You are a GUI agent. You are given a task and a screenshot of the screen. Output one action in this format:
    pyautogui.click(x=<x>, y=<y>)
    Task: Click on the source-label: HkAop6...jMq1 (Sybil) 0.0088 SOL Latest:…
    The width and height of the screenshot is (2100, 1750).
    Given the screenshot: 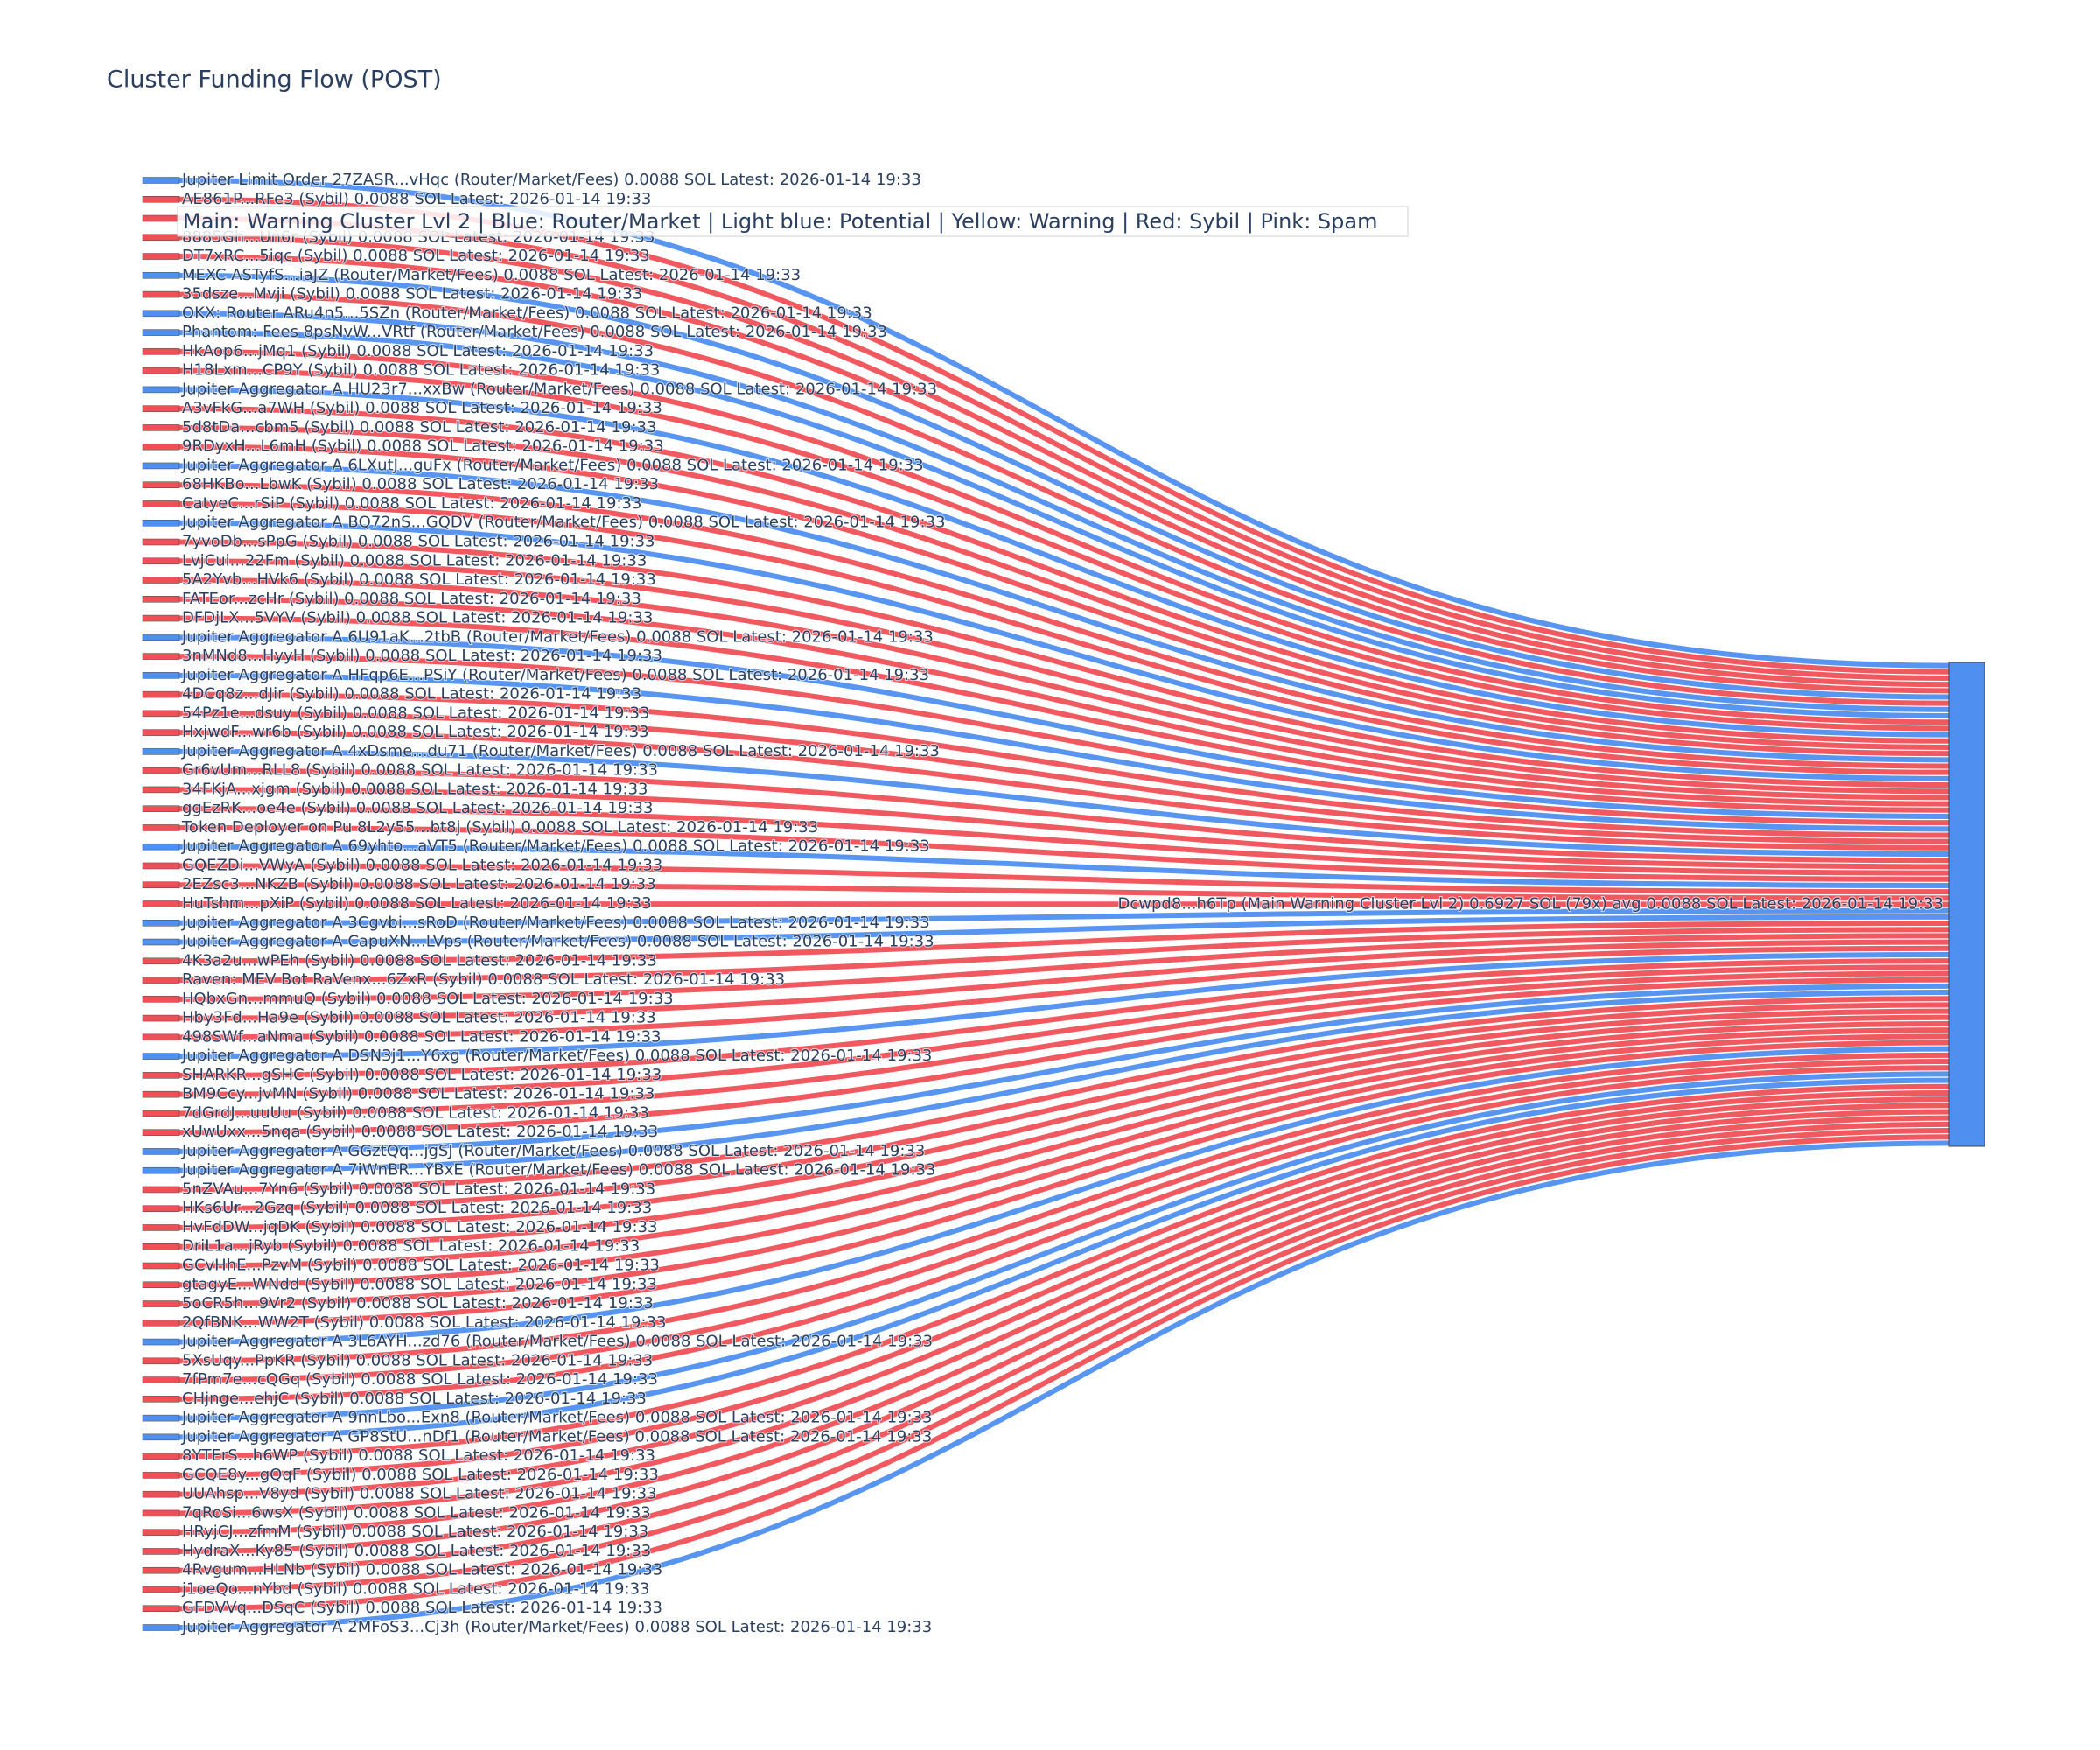 What is the action you would take?
    pyautogui.click(x=418, y=351)
    